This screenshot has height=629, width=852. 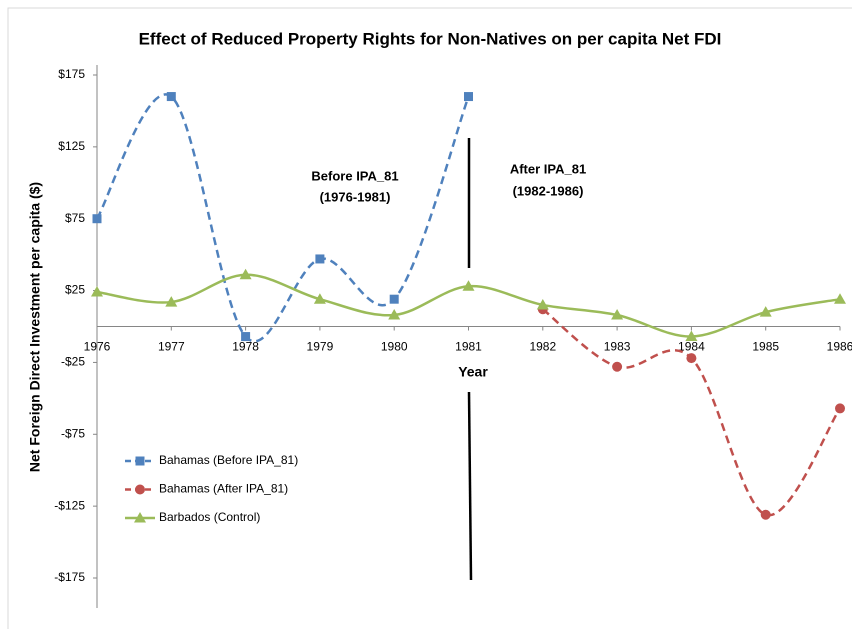 I want to click on divider-line, so click(x=470, y=486).